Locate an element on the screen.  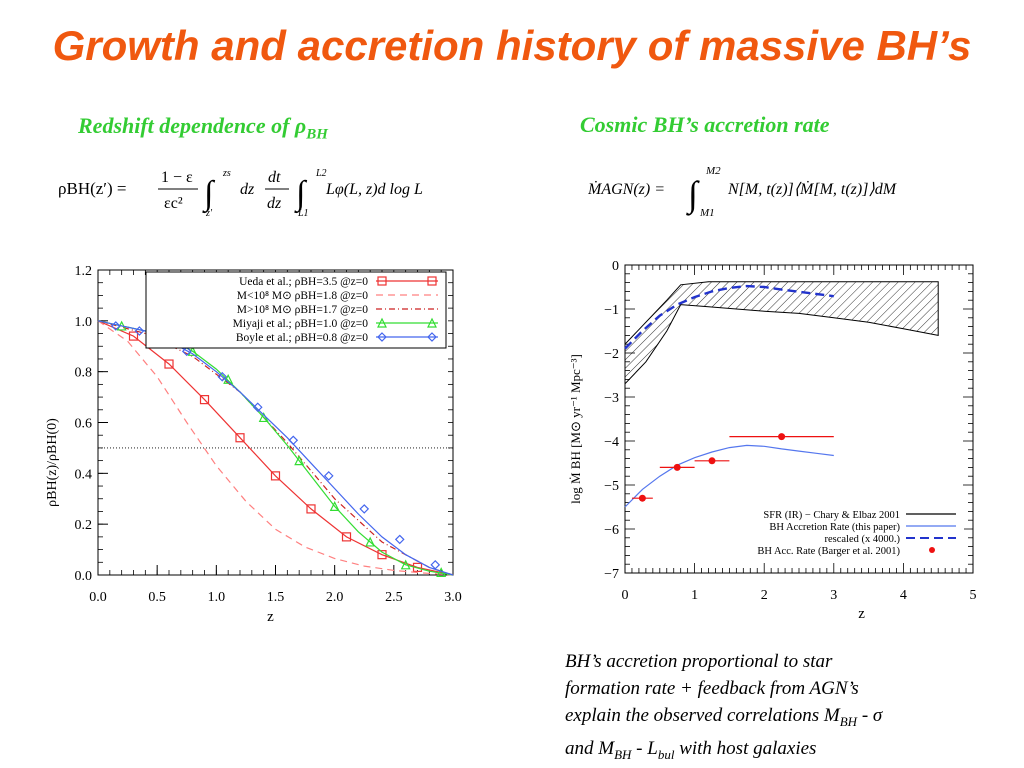
eq-mid: dz is located at coordinates (247, 189).